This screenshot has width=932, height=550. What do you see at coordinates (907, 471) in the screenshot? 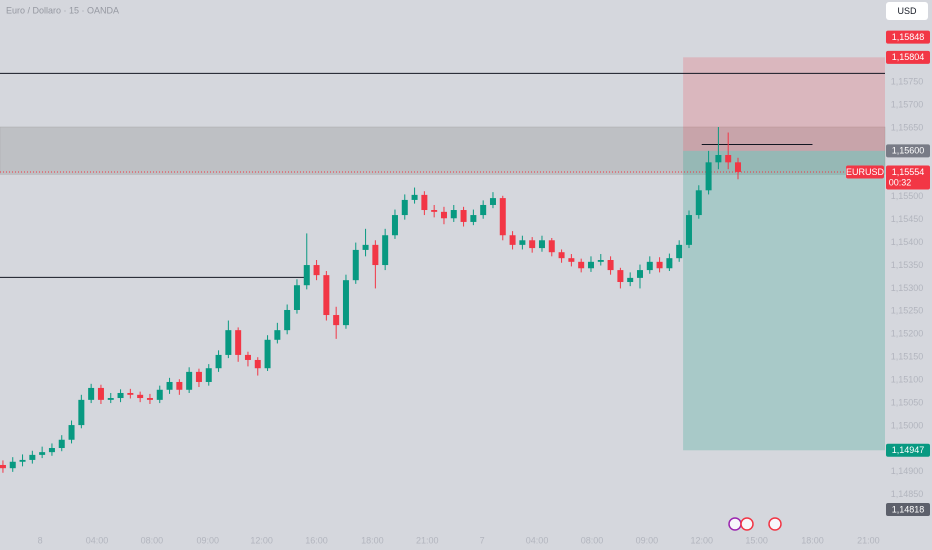
I see `y-tick-label: 1,14900` at bounding box center [907, 471].